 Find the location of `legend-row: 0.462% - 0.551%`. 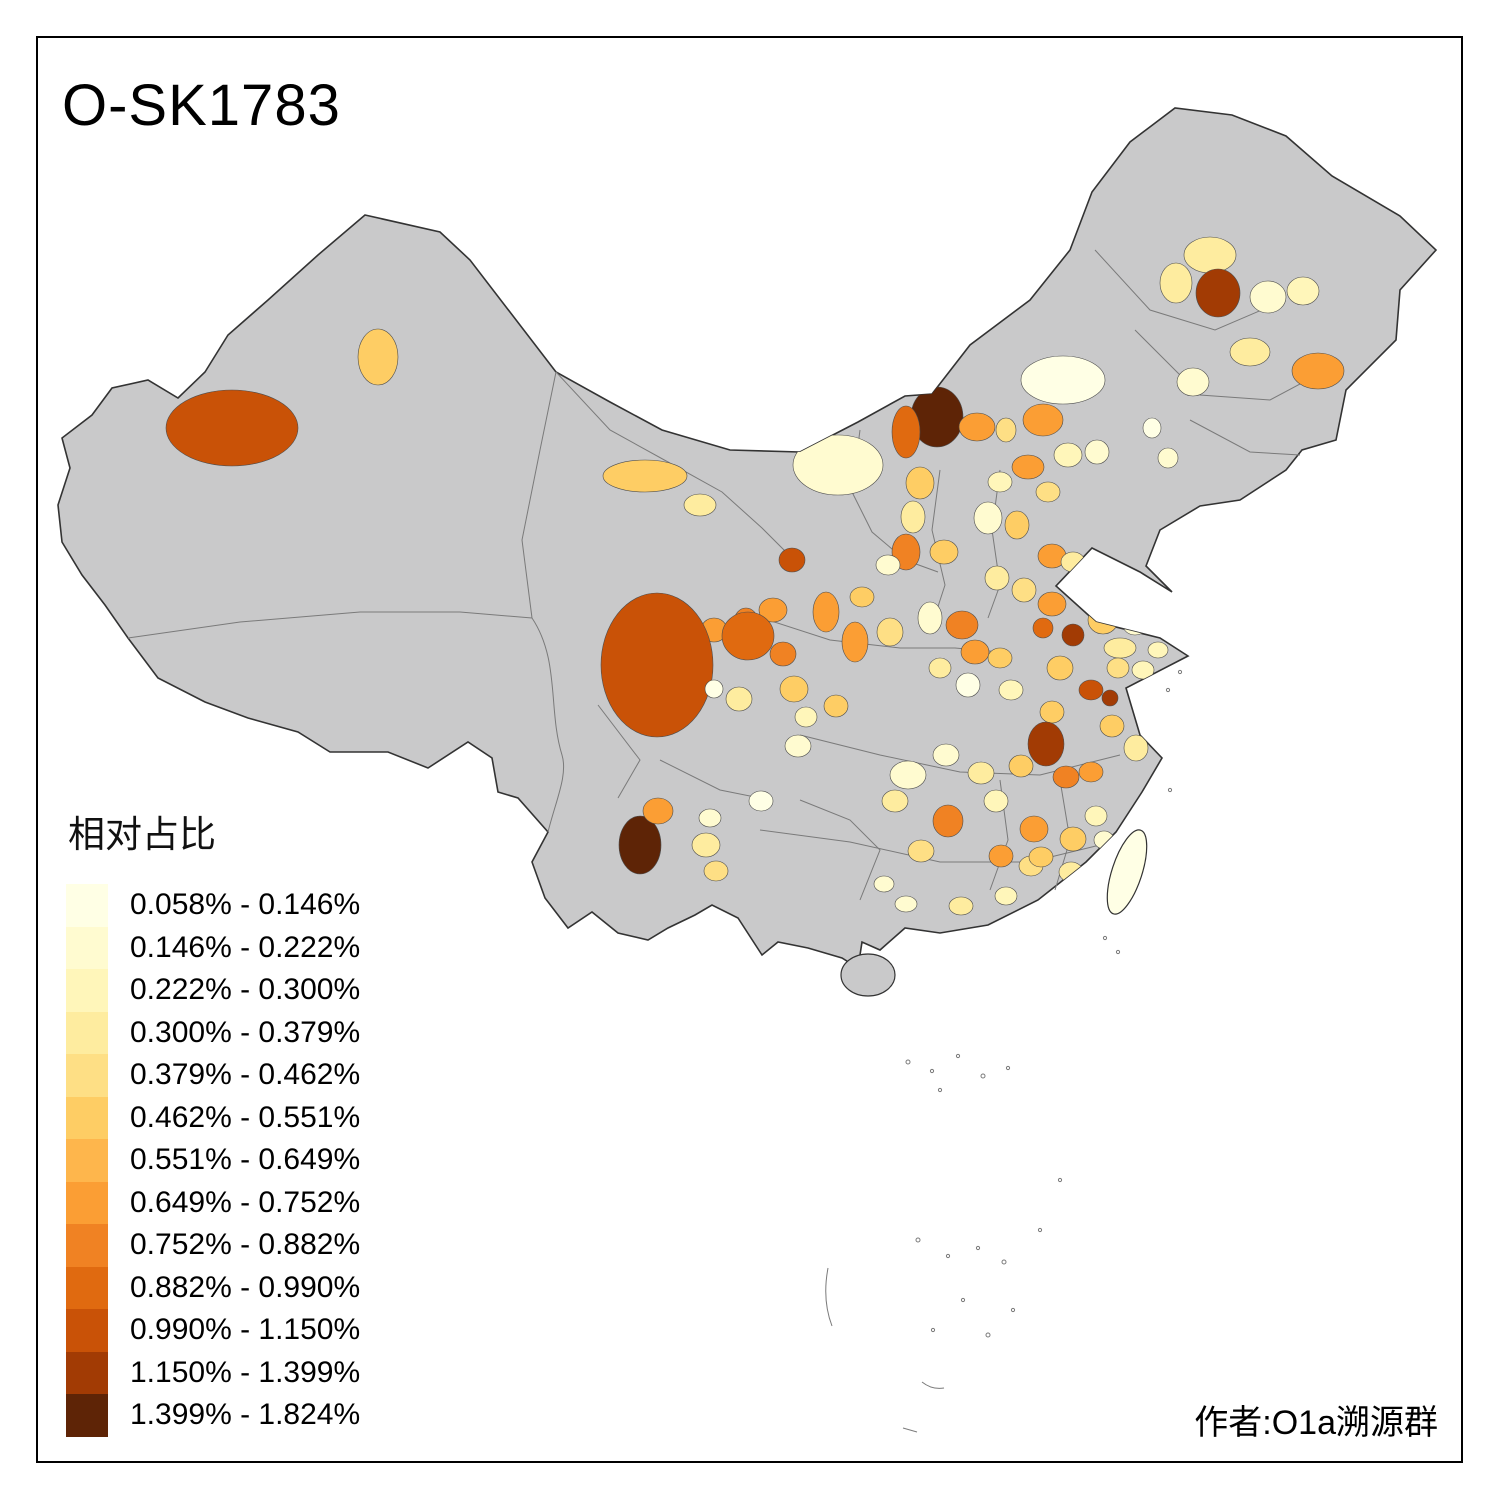

legend-row: 0.462% - 0.551% is located at coordinates (213, 1117).